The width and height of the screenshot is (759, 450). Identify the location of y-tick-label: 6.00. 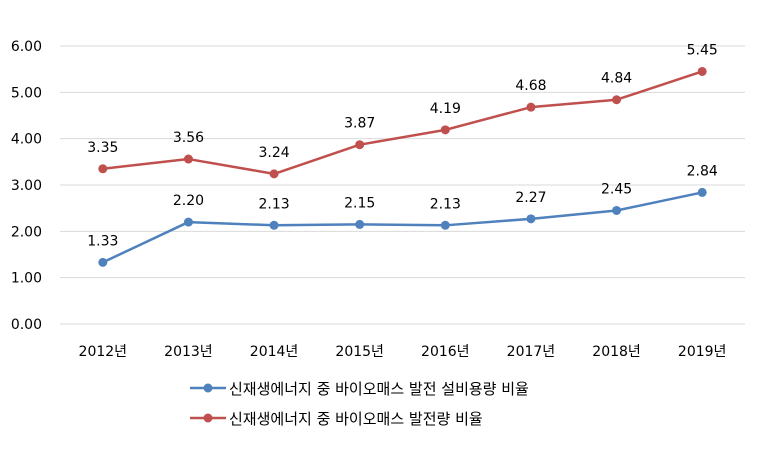
(26, 47).